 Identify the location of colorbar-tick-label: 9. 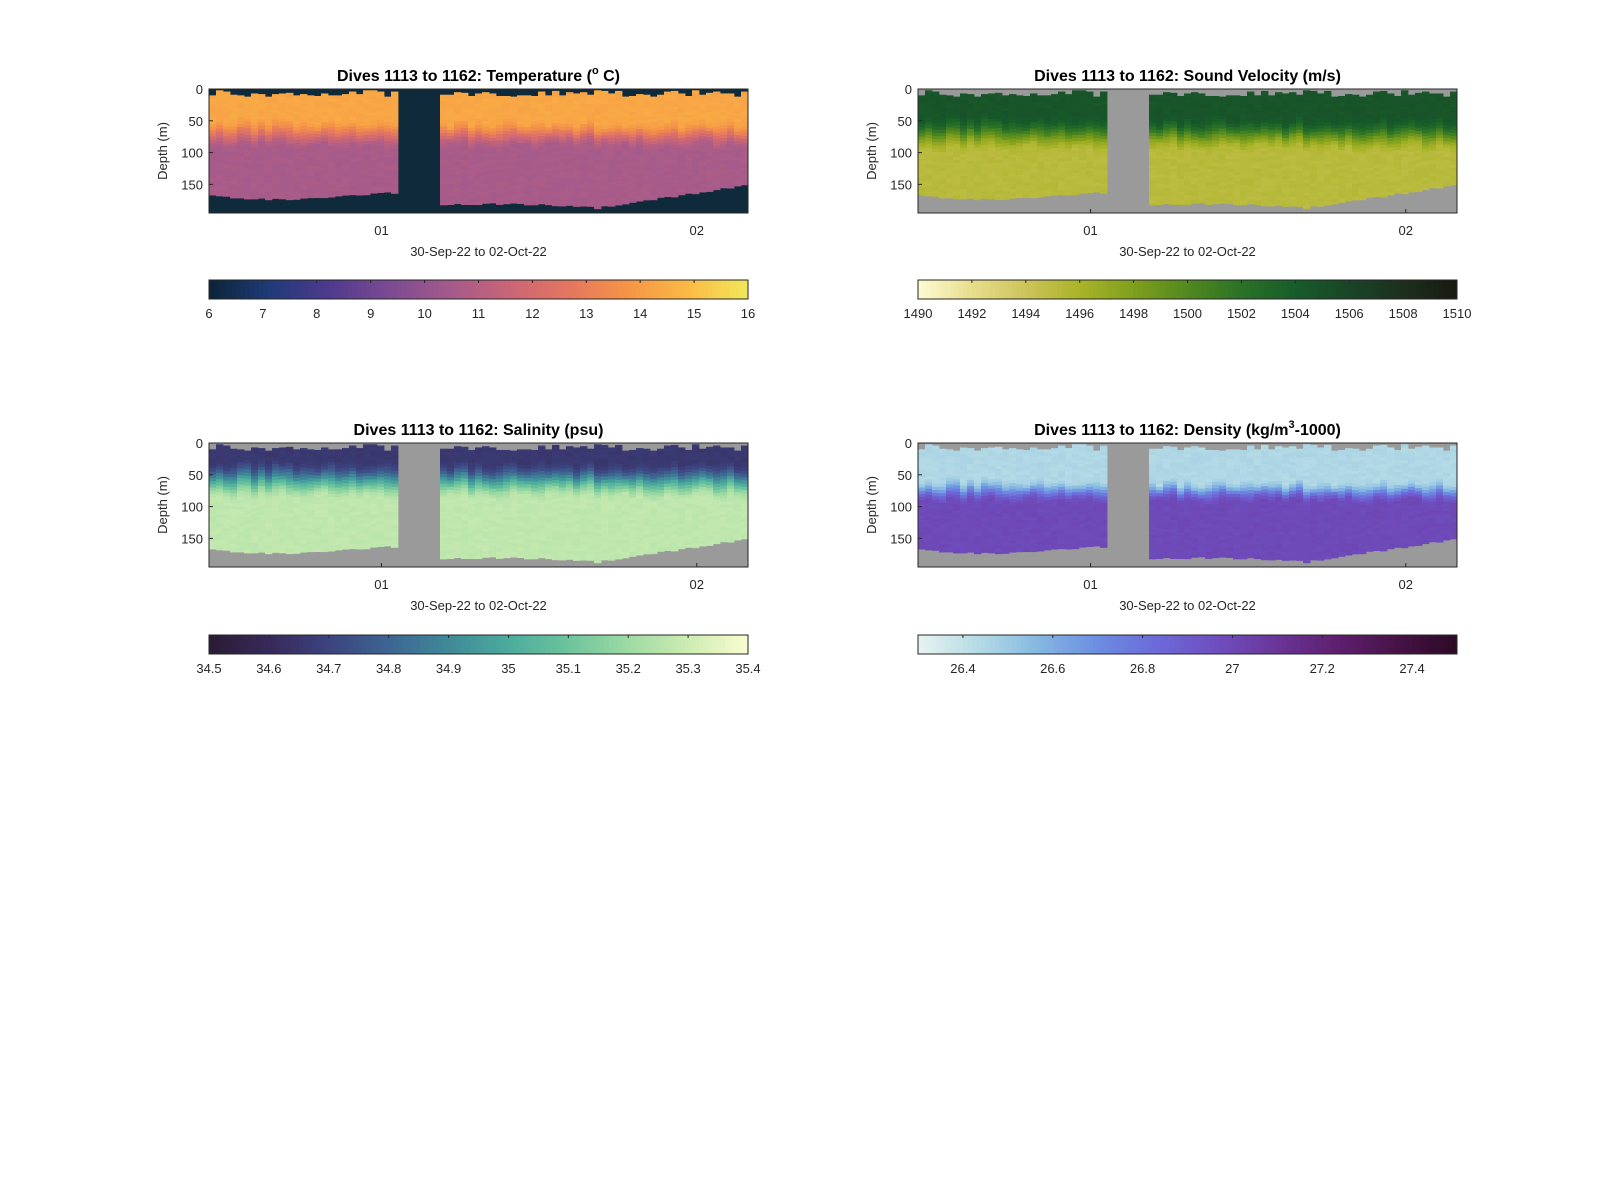
(370, 313).